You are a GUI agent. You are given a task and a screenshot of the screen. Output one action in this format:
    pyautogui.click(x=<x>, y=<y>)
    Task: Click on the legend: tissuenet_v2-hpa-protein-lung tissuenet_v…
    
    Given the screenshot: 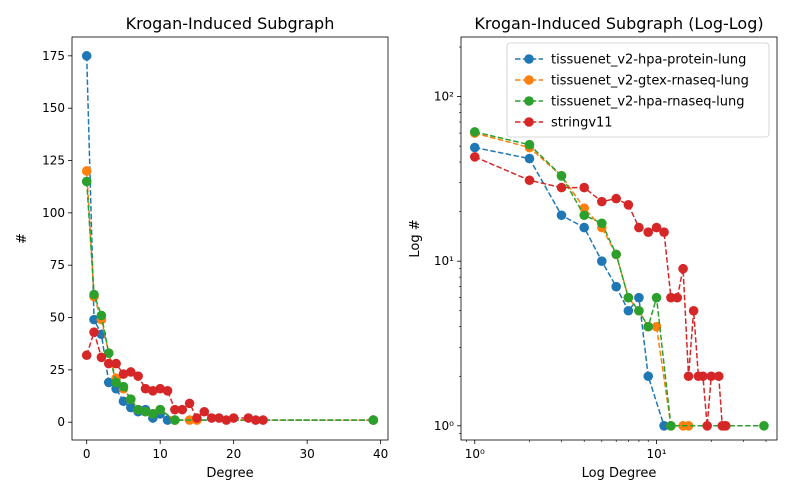 What is the action you would take?
    pyautogui.click(x=638, y=90)
    